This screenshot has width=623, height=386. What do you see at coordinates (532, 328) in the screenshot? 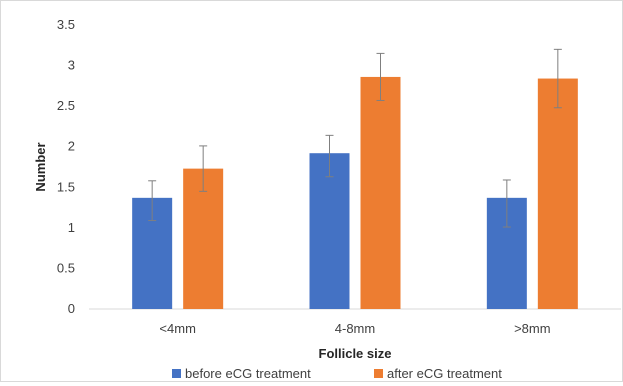
I see `x-tick-label: >8mm` at bounding box center [532, 328].